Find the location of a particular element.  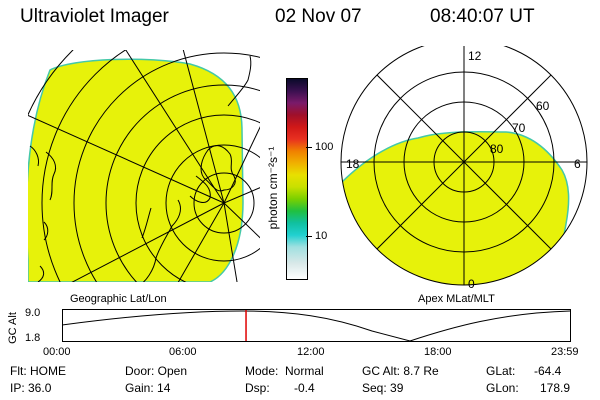

mlt-label-top: 12 is located at coordinates (475, 56).